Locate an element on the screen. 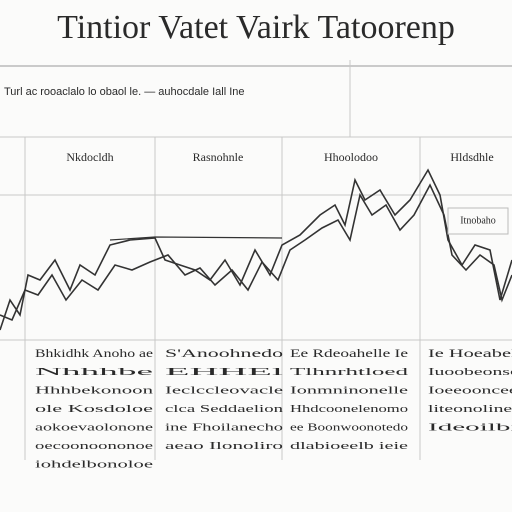 This screenshot has width=512, height=512. column-line: S'Anoohnedo is located at coordinates (224, 353).